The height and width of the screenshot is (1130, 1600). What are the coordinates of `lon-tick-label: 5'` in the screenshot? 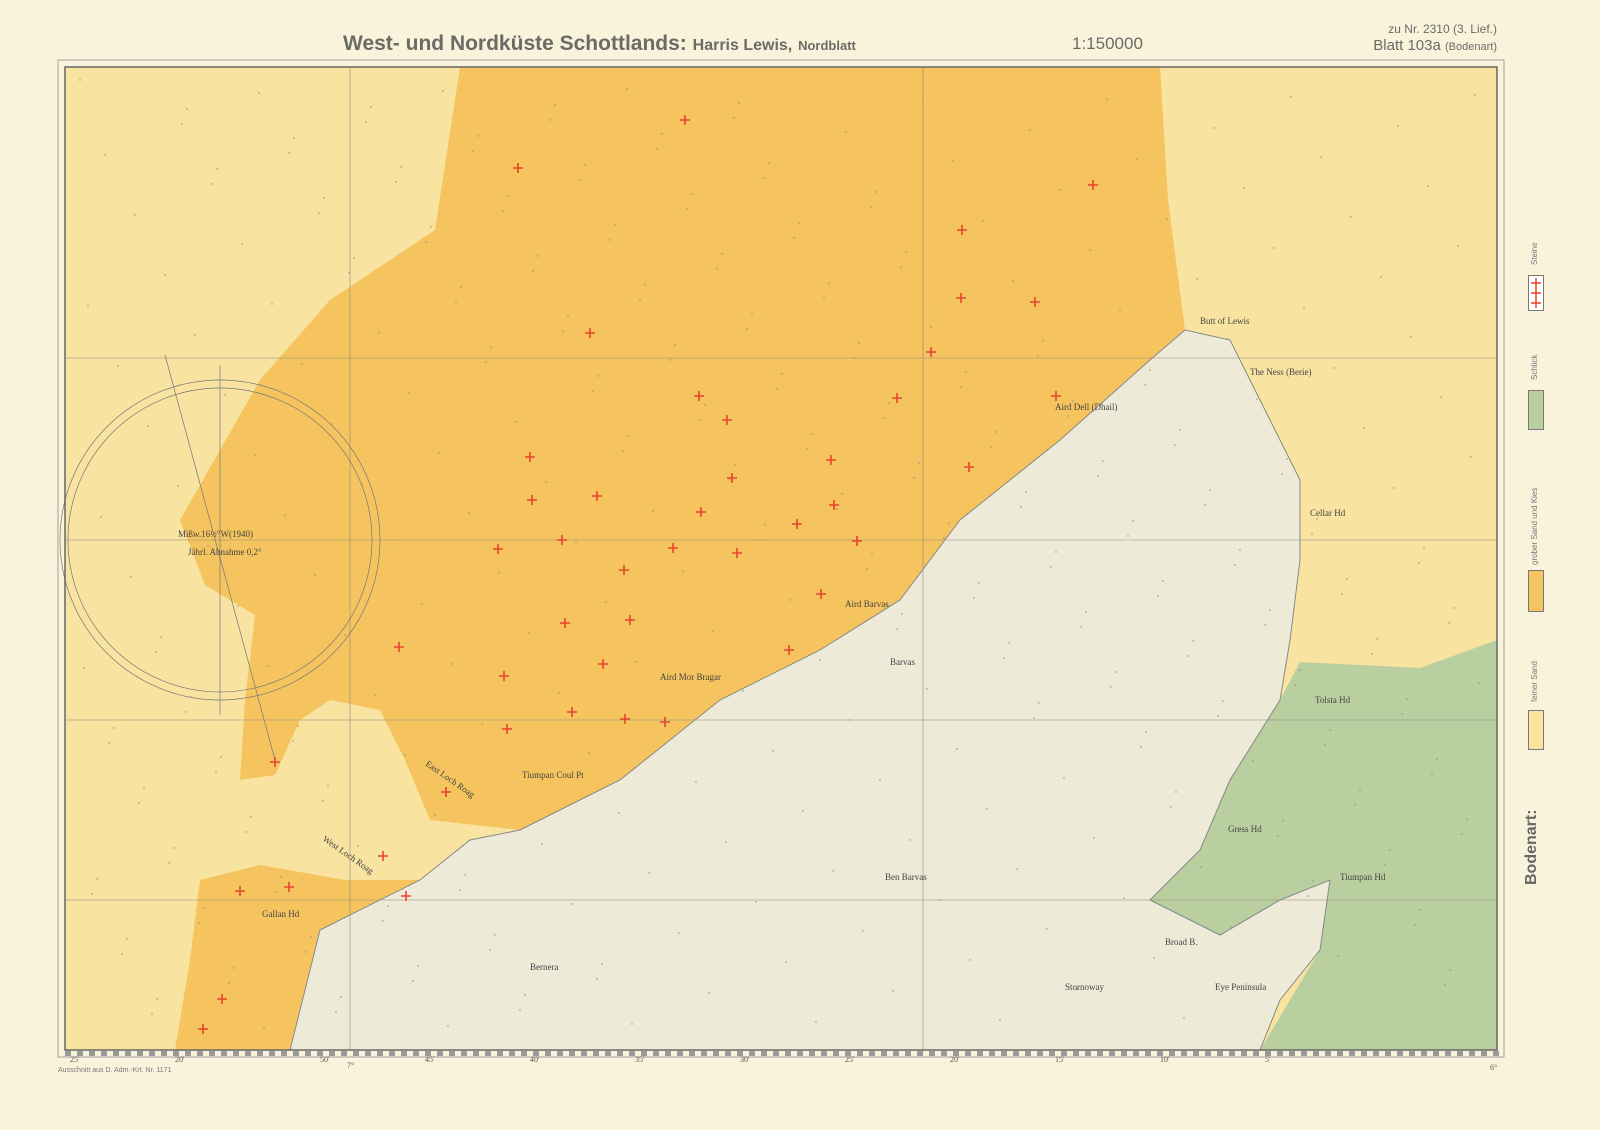 It's located at (1268, 1059).